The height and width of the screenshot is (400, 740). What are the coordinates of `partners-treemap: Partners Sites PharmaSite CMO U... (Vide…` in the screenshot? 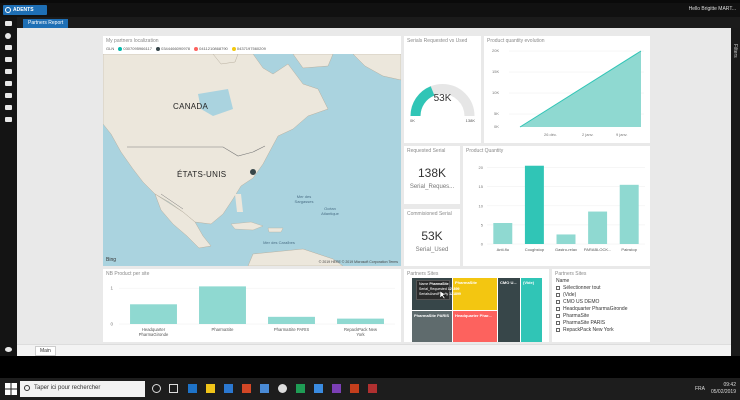 It's located at (476, 305).